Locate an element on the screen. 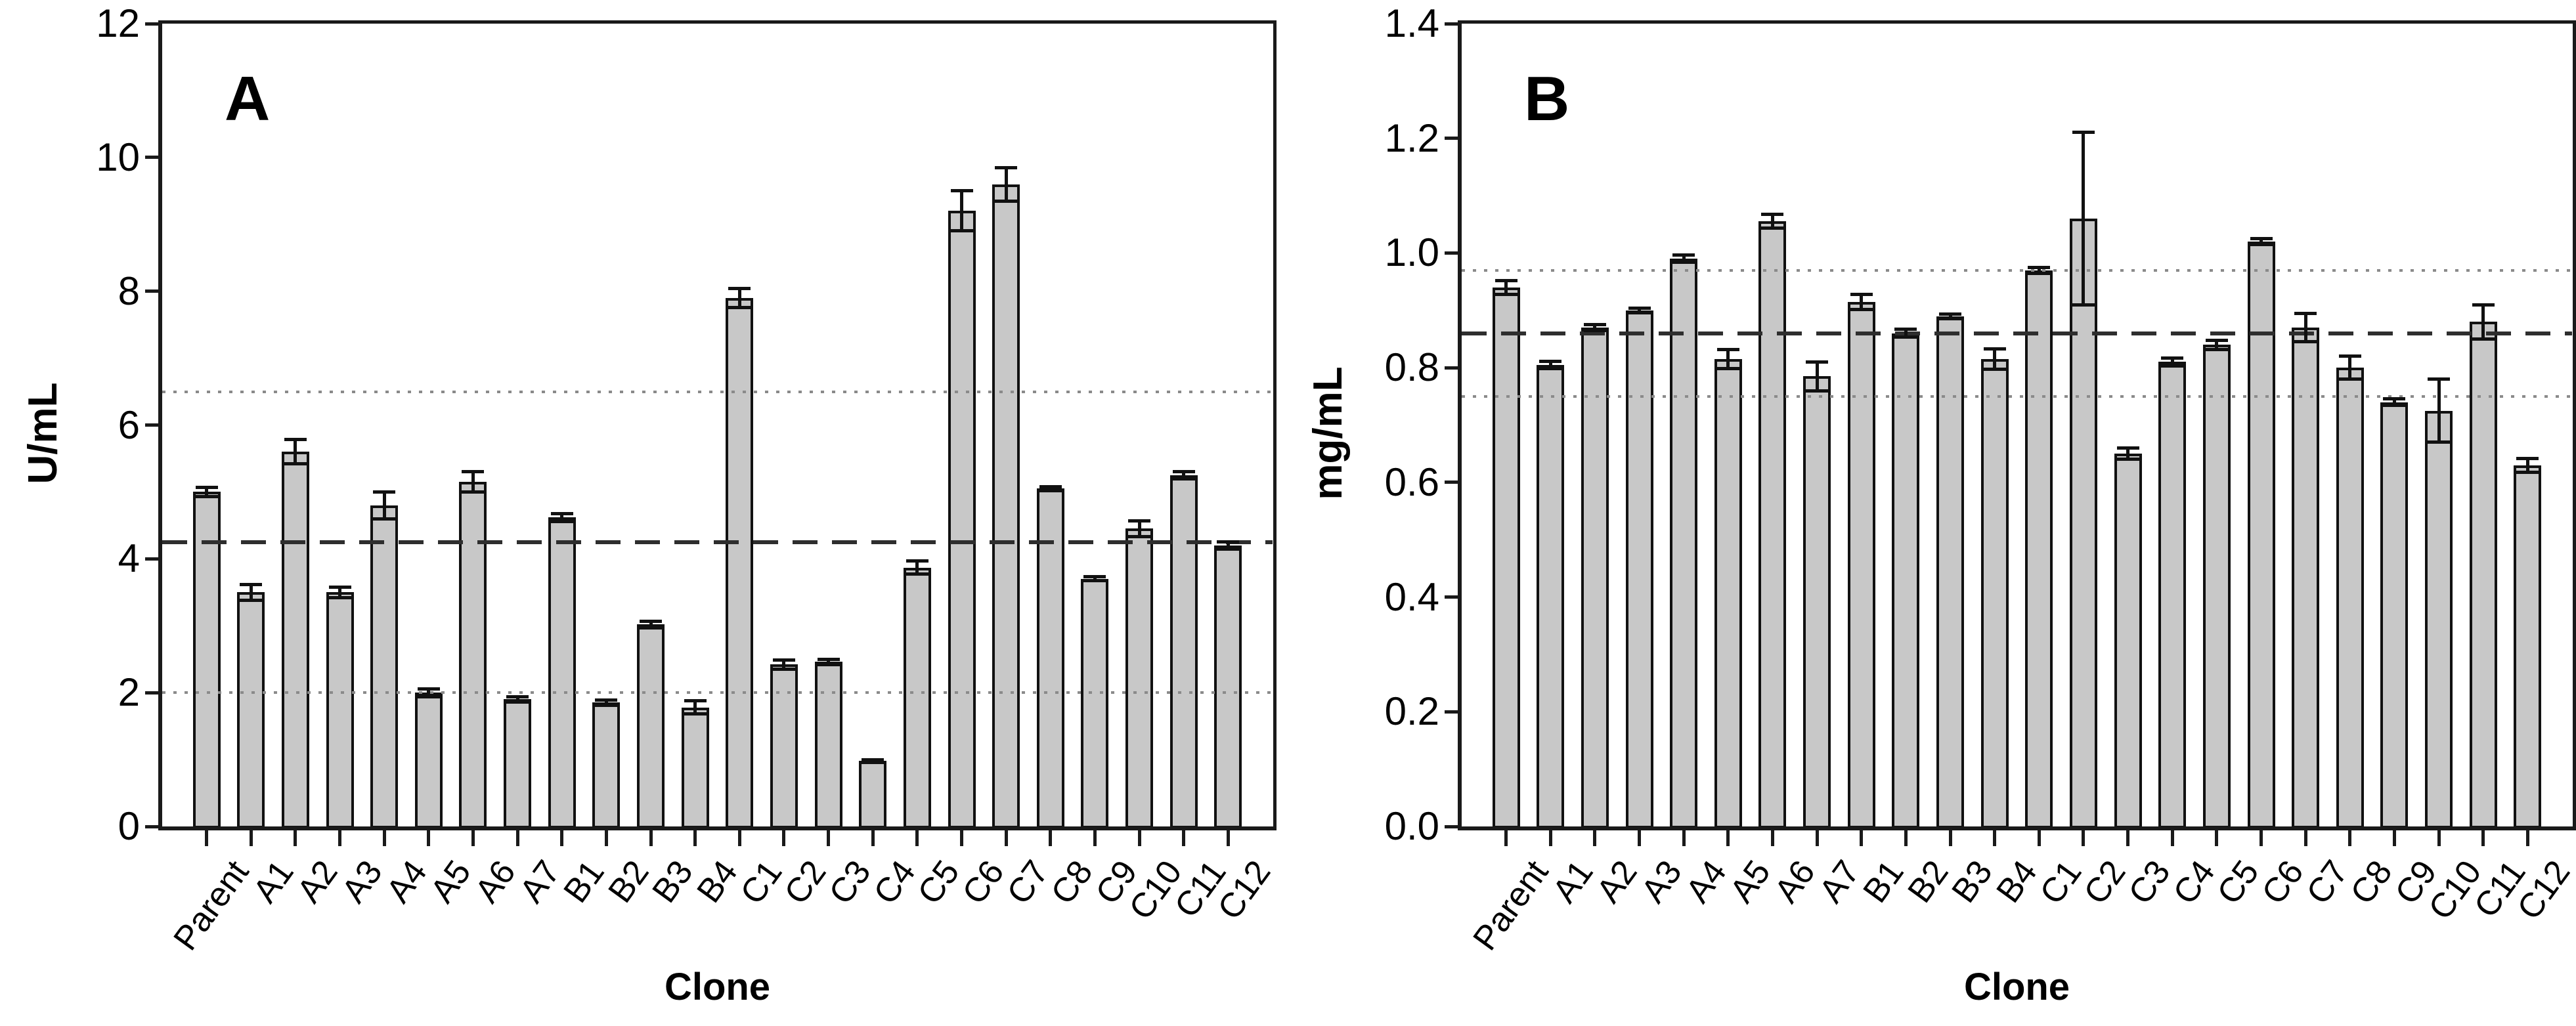  x-axis-category-label: Parent is located at coordinates (1511, 906).